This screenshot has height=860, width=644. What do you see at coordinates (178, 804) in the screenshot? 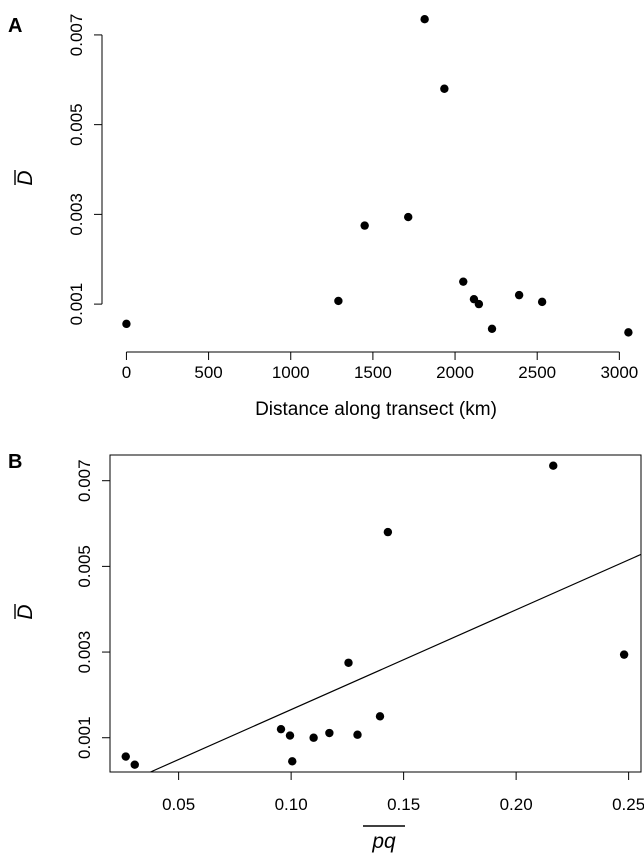
I see `panel-b-x-tick-label: 0.05` at bounding box center [178, 804].